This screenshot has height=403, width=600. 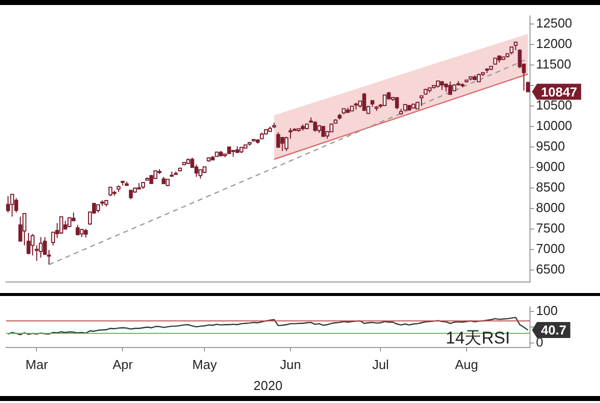 What do you see at coordinates (550, 228) in the screenshot?
I see `y-tick-label: 7500` at bounding box center [550, 228].